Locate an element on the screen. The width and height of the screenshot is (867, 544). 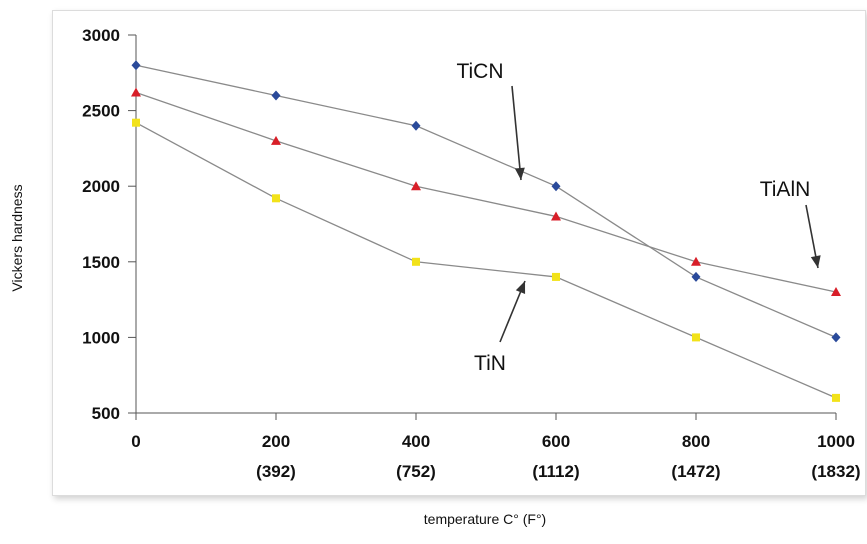
x-tick-sublabel: (392) is located at coordinates (276, 471).